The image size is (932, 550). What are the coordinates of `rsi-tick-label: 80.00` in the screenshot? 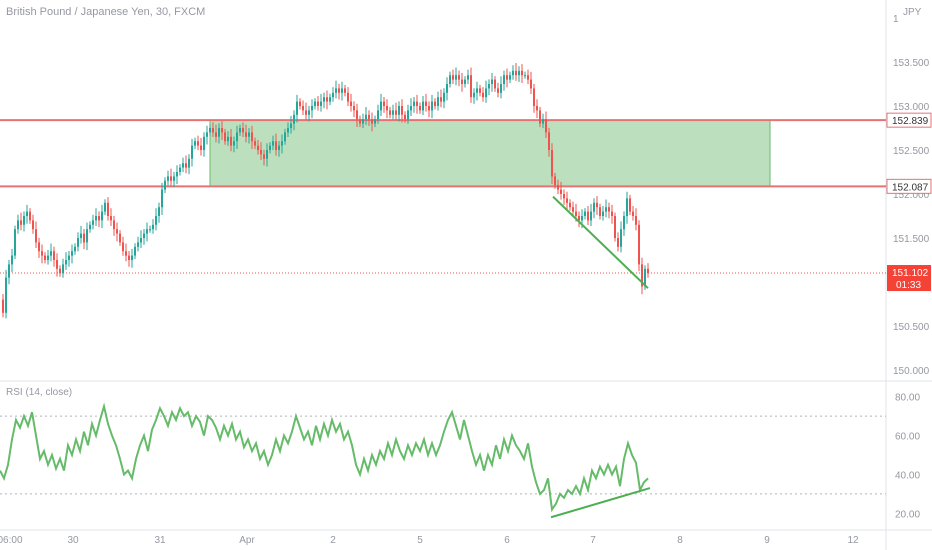 It's located at (907, 398).